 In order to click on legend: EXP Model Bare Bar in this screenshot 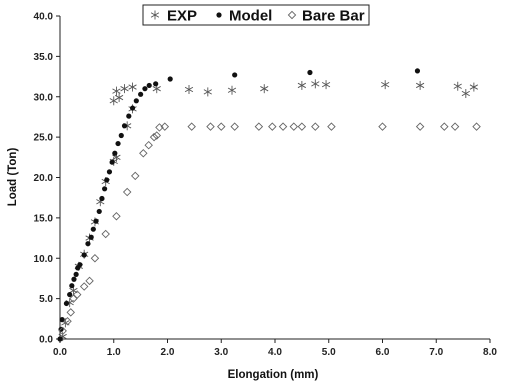, I will do `click(256, 15)`.